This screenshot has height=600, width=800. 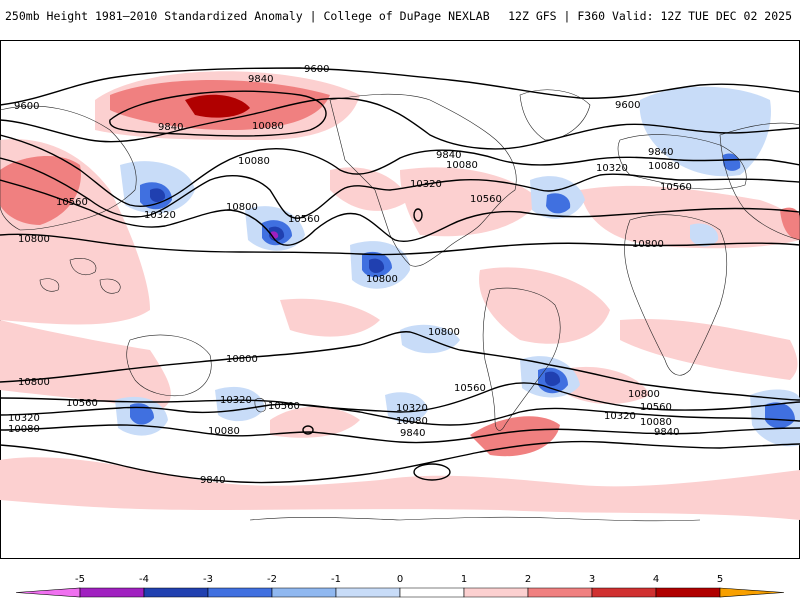 What do you see at coordinates (412, 433) in the screenshot?
I see `contour-label-9840-sh-east-pacific: 9840` at bounding box center [412, 433].